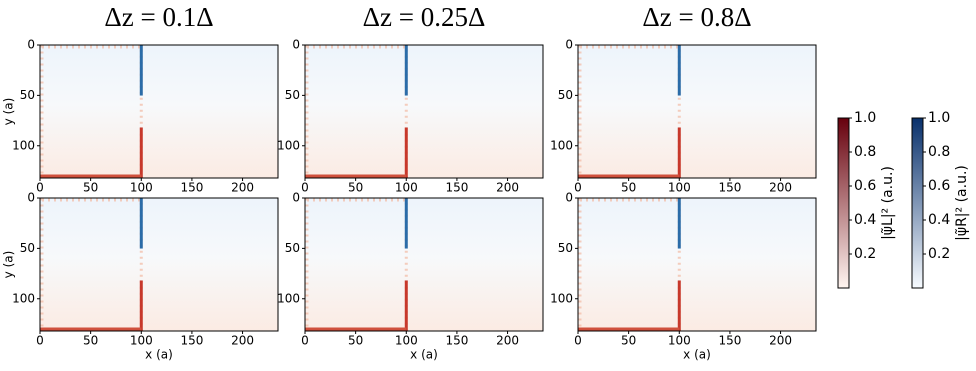 The width and height of the screenshot is (976, 371). What do you see at coordinates (424, 17) in the screenshot?
I see `panel-title: Δz = 0.25Δ` at bounding box center [424, 17].